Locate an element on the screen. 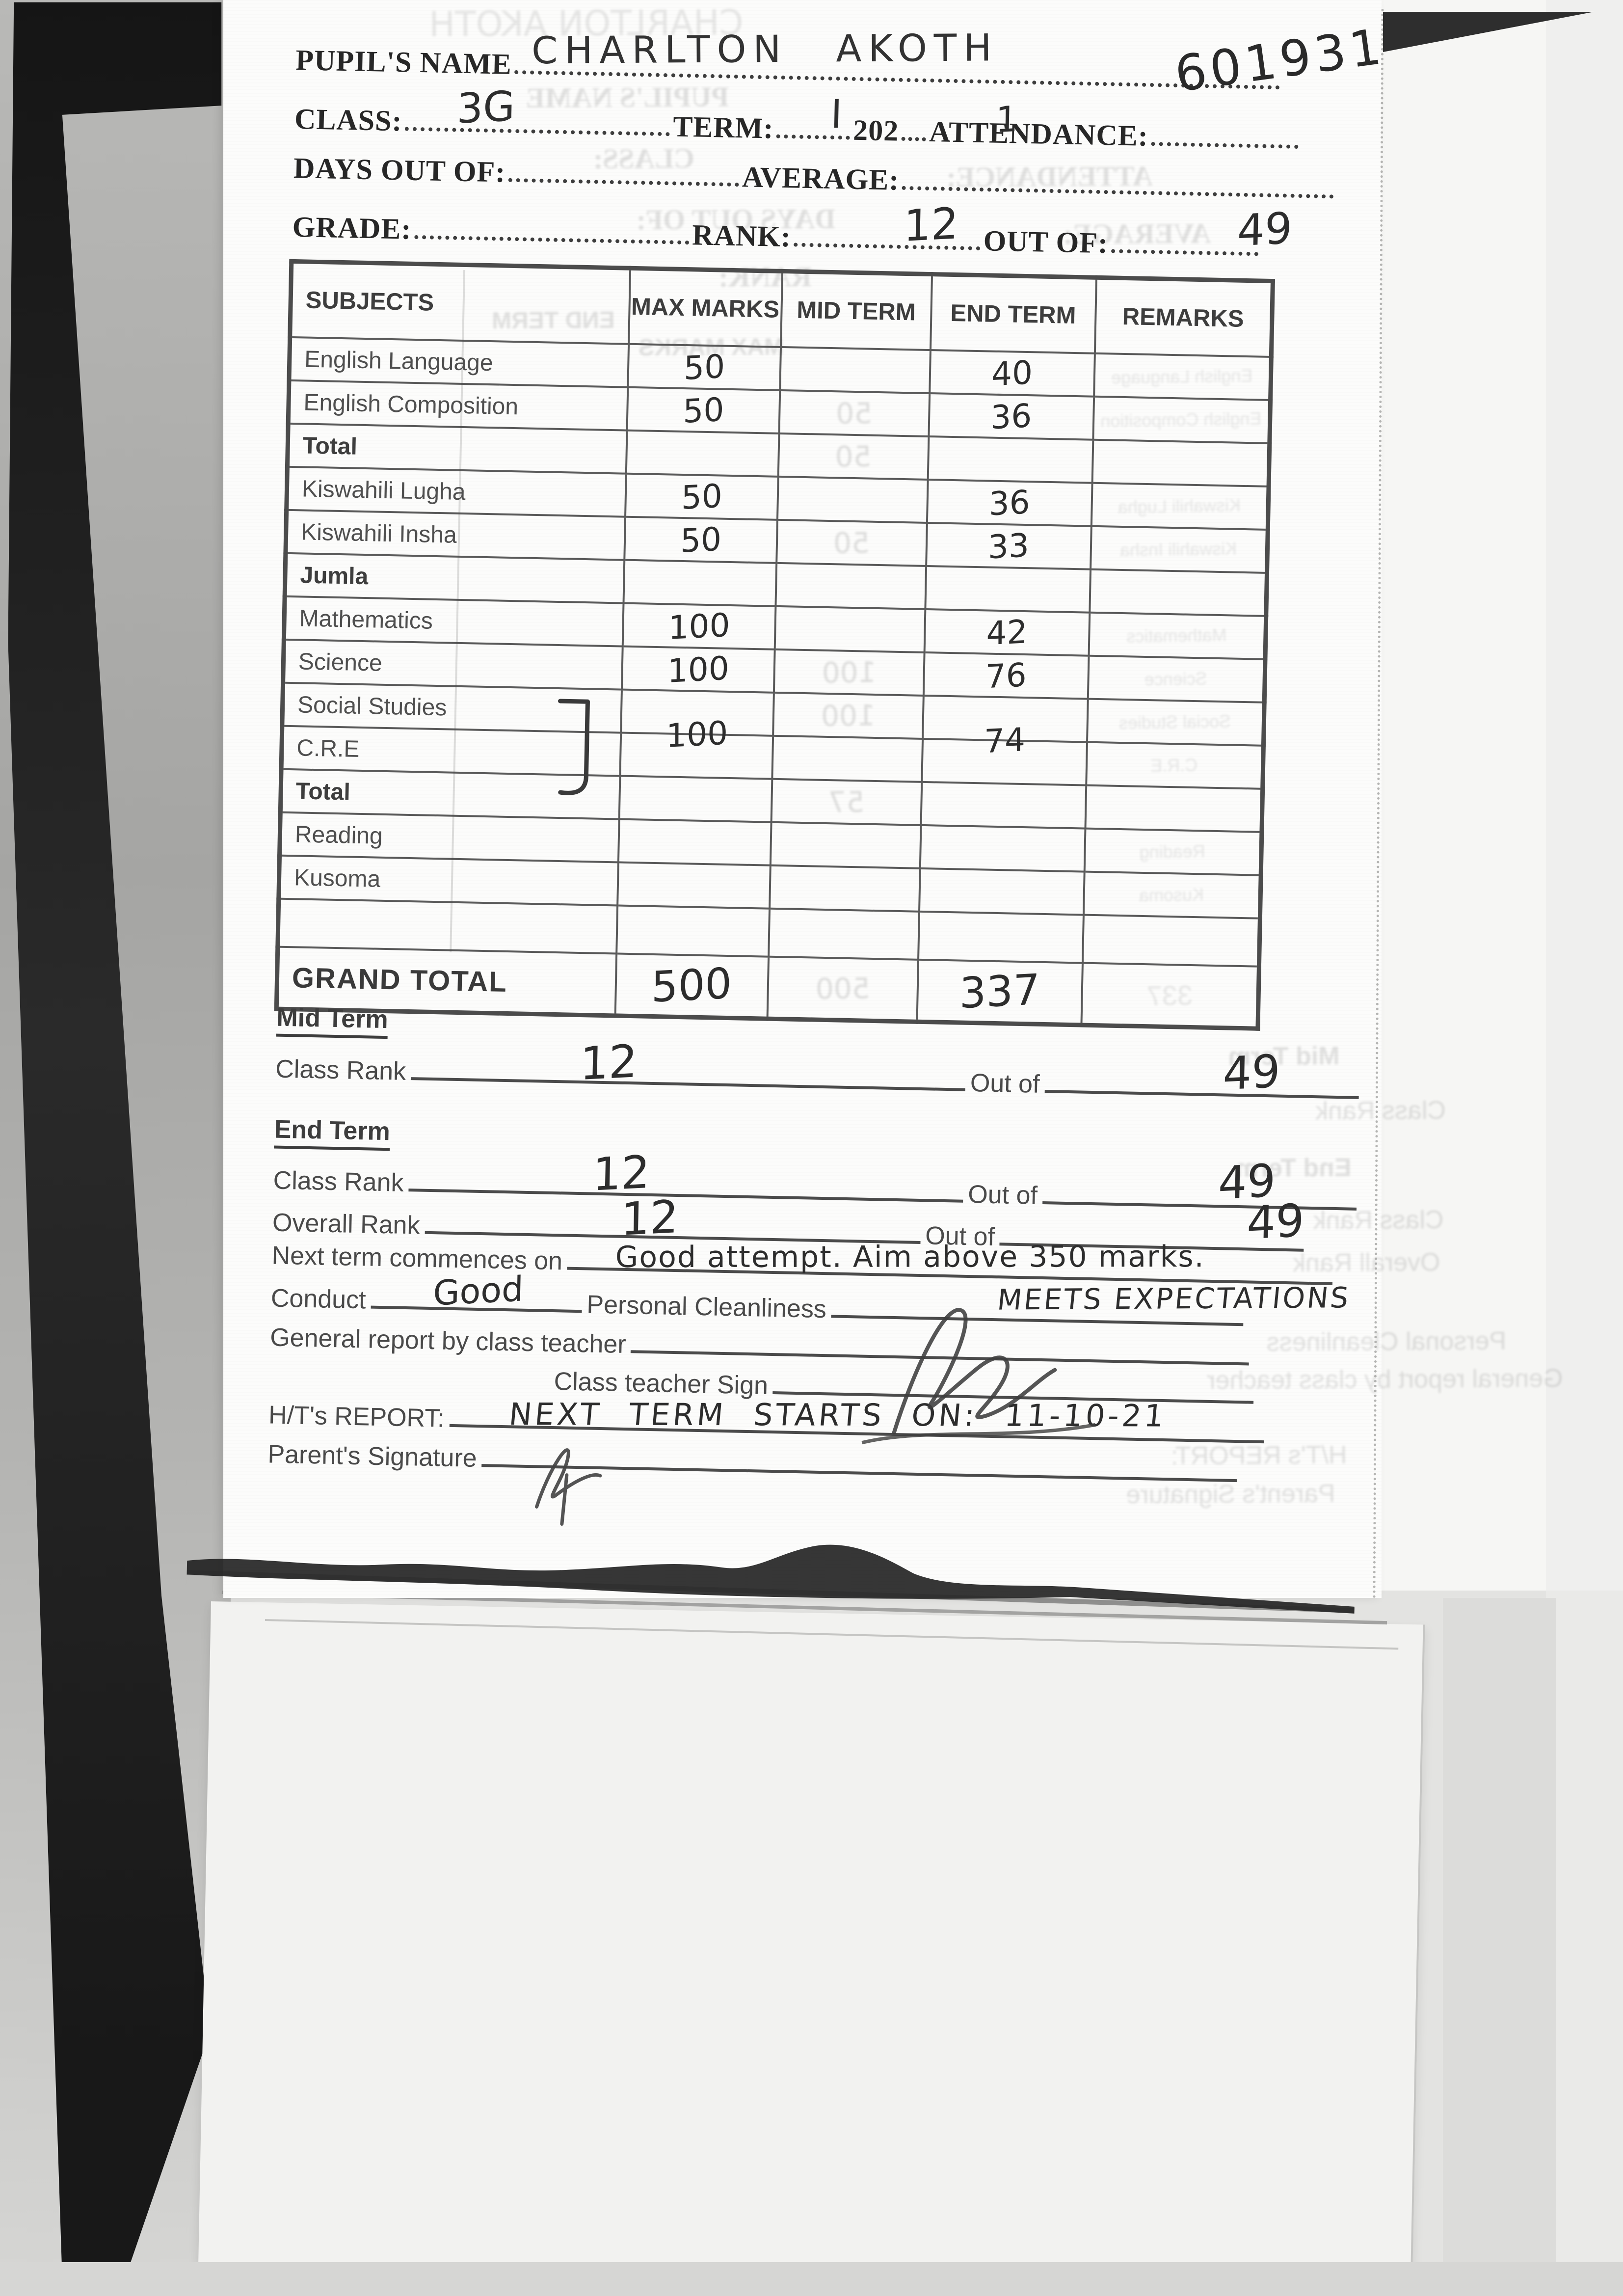  mid-class-rank-line: Class Rank Out of 12 49 is located at coordinates (819, 1070).